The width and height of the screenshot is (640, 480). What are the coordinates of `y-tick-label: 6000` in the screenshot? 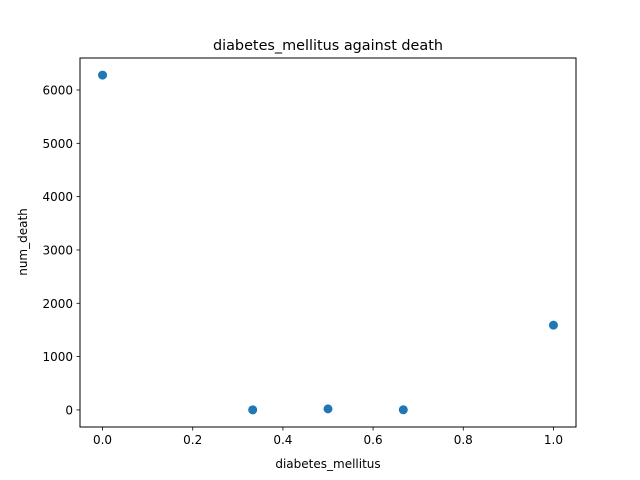 It's located at (57, 90).